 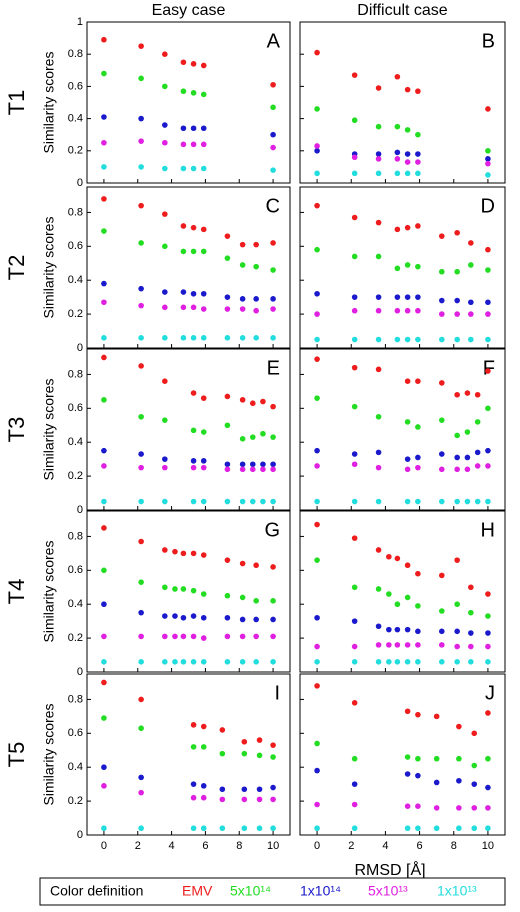 I want to click on row-label: T3, so click(x=16, y=430).